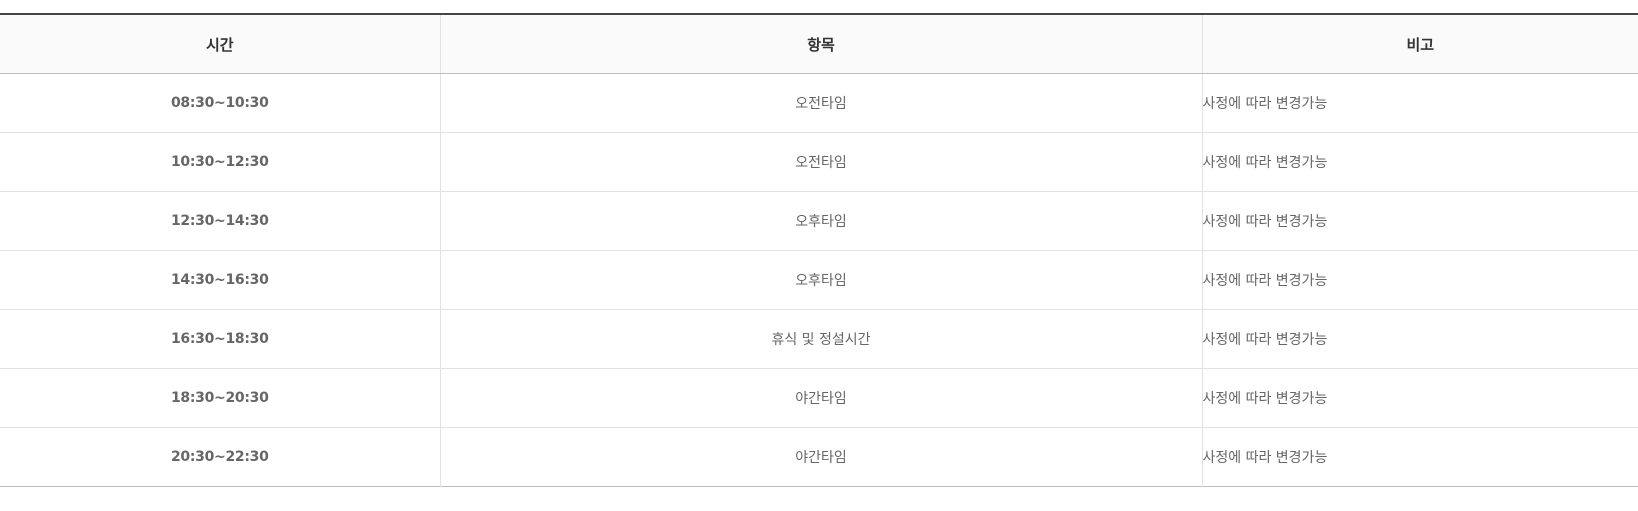 The width and height of the screenshot is (1638, 511). I want to click on table-header: 시간 항목 비고, so click(819, 44).